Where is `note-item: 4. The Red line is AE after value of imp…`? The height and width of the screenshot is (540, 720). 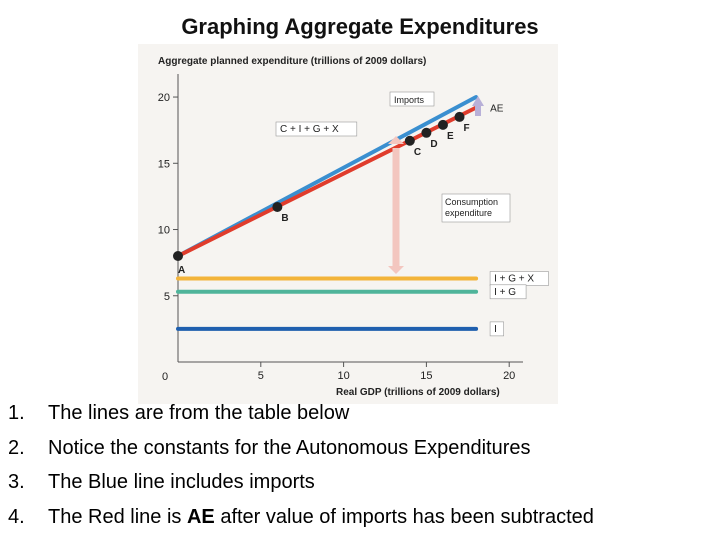
note-item: 4. The Red line is AE after value of imp… is located at coordinates (360, 523).